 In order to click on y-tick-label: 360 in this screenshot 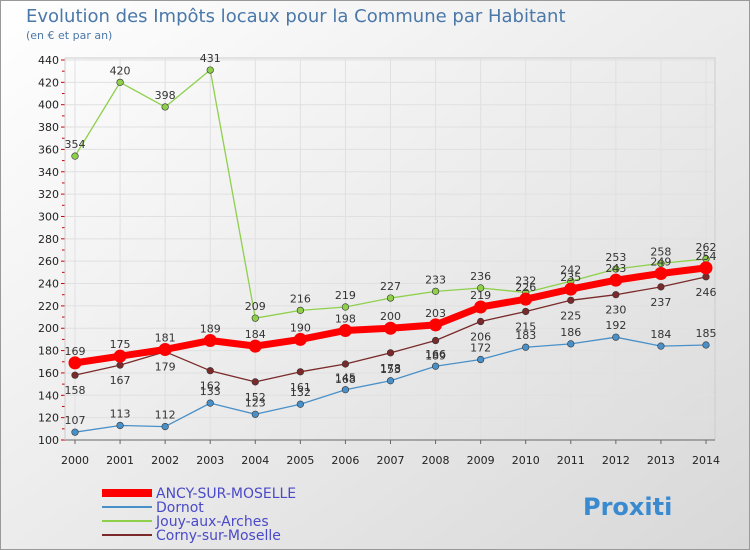, I will do `click(48, 149)`.